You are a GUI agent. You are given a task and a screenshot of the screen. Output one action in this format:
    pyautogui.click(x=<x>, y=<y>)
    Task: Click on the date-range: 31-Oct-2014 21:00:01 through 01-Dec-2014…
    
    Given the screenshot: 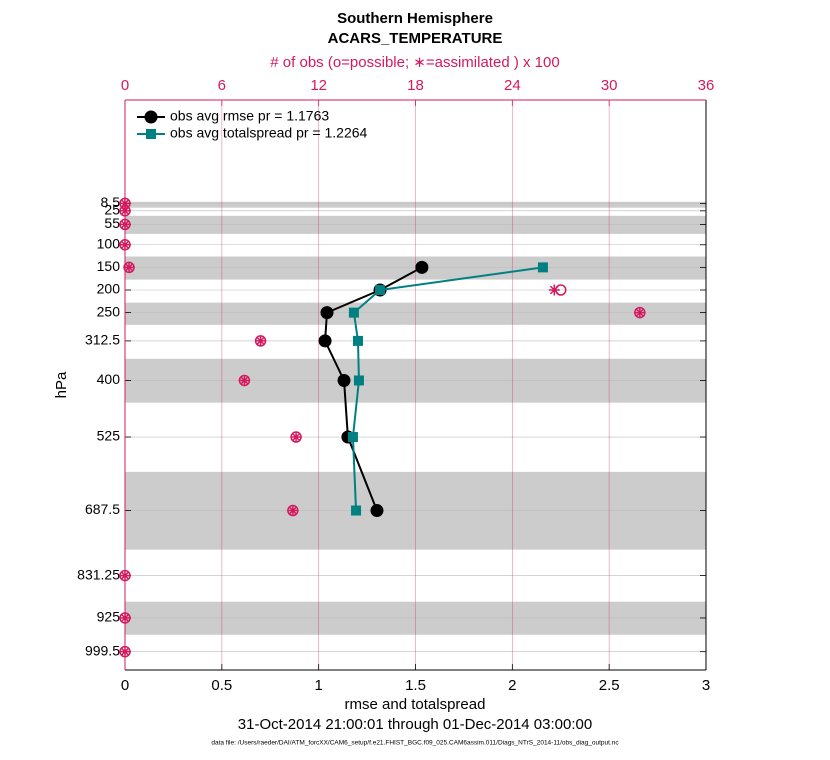 What is the action you would take?
    pyautogui.click(x=415, y=724)
    